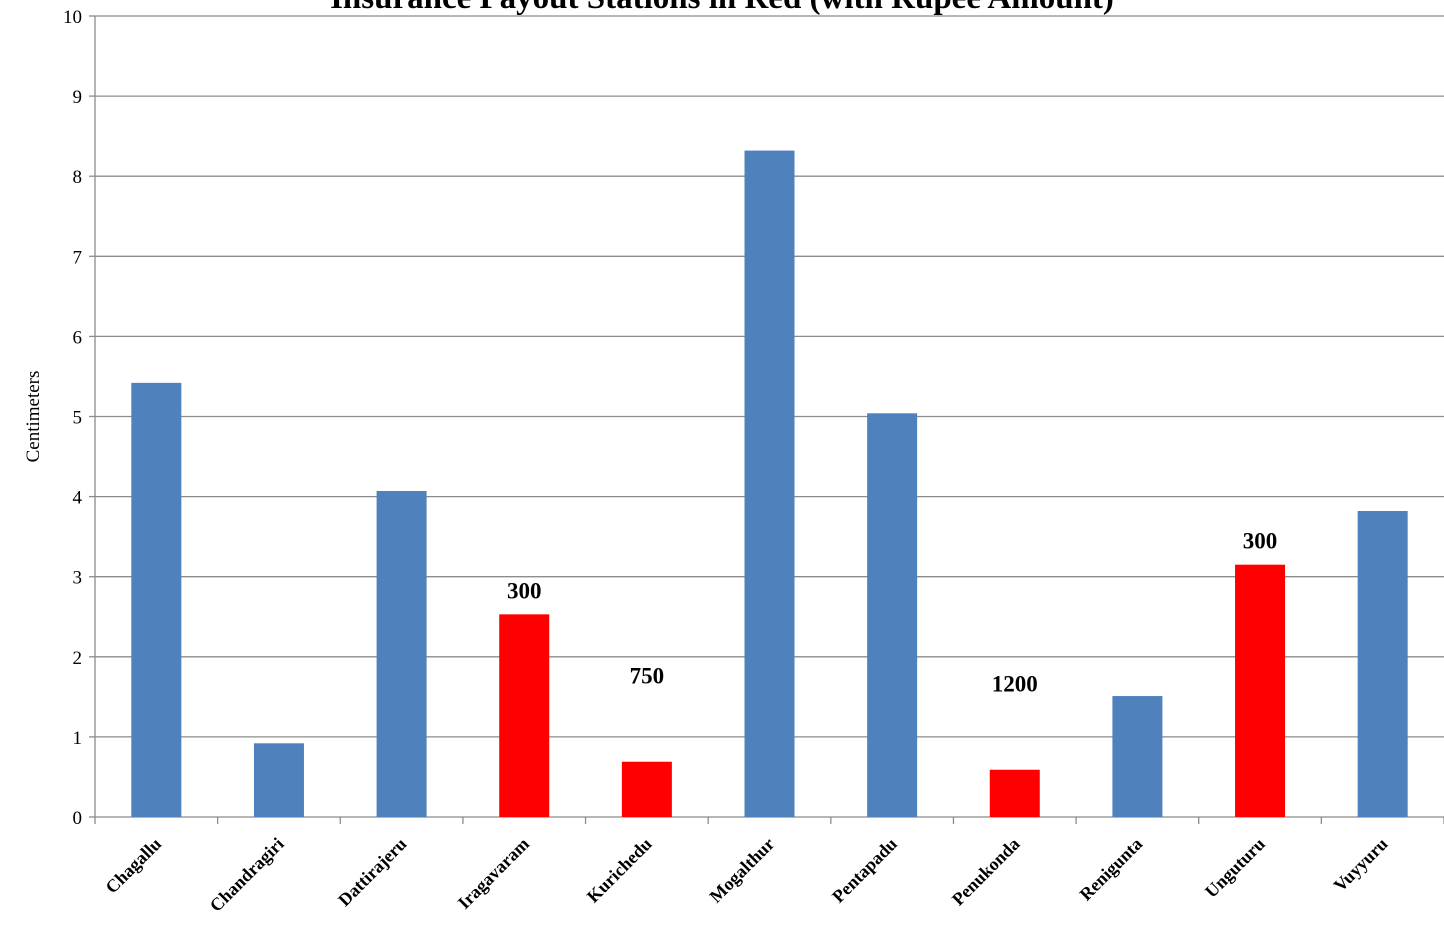  I want to click on x-tick-label: Unguturu, so click(1235, 868).